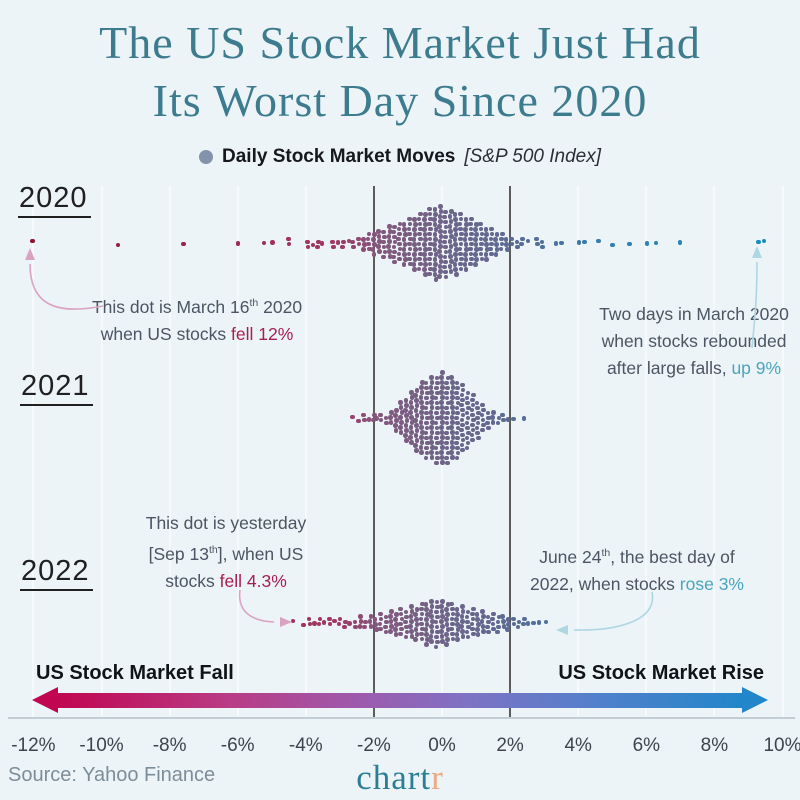 This screenshot has width=800, height=800. I want to click on x-tick-2pct: 2%, so click(510, 745).